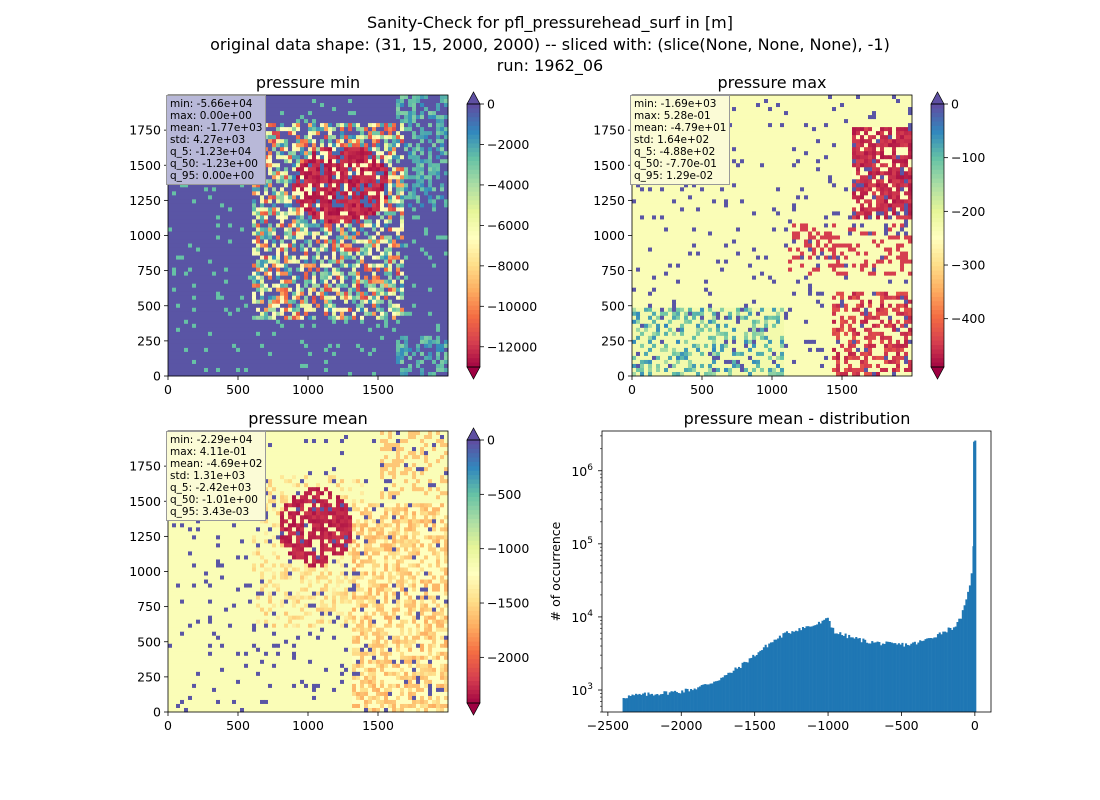 Image resolution: width=1100 pixels, height=800 pixels. I want to click on colorbar-segment, so click(473, 106).